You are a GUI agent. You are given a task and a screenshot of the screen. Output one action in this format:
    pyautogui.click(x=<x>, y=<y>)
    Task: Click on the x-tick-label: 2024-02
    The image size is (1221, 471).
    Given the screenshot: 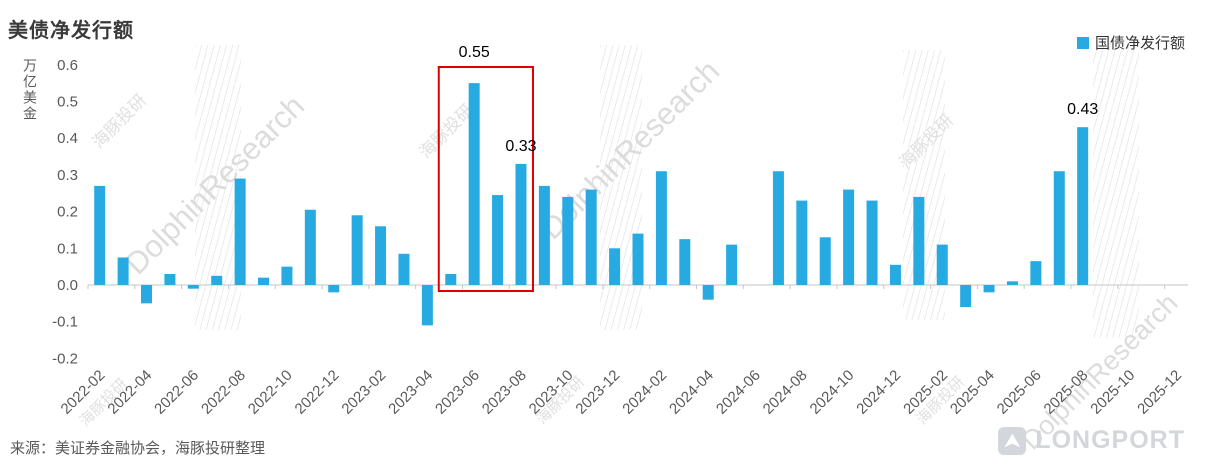 What is the action you would take?
    pyautogui.click(x=644, y=392)
    